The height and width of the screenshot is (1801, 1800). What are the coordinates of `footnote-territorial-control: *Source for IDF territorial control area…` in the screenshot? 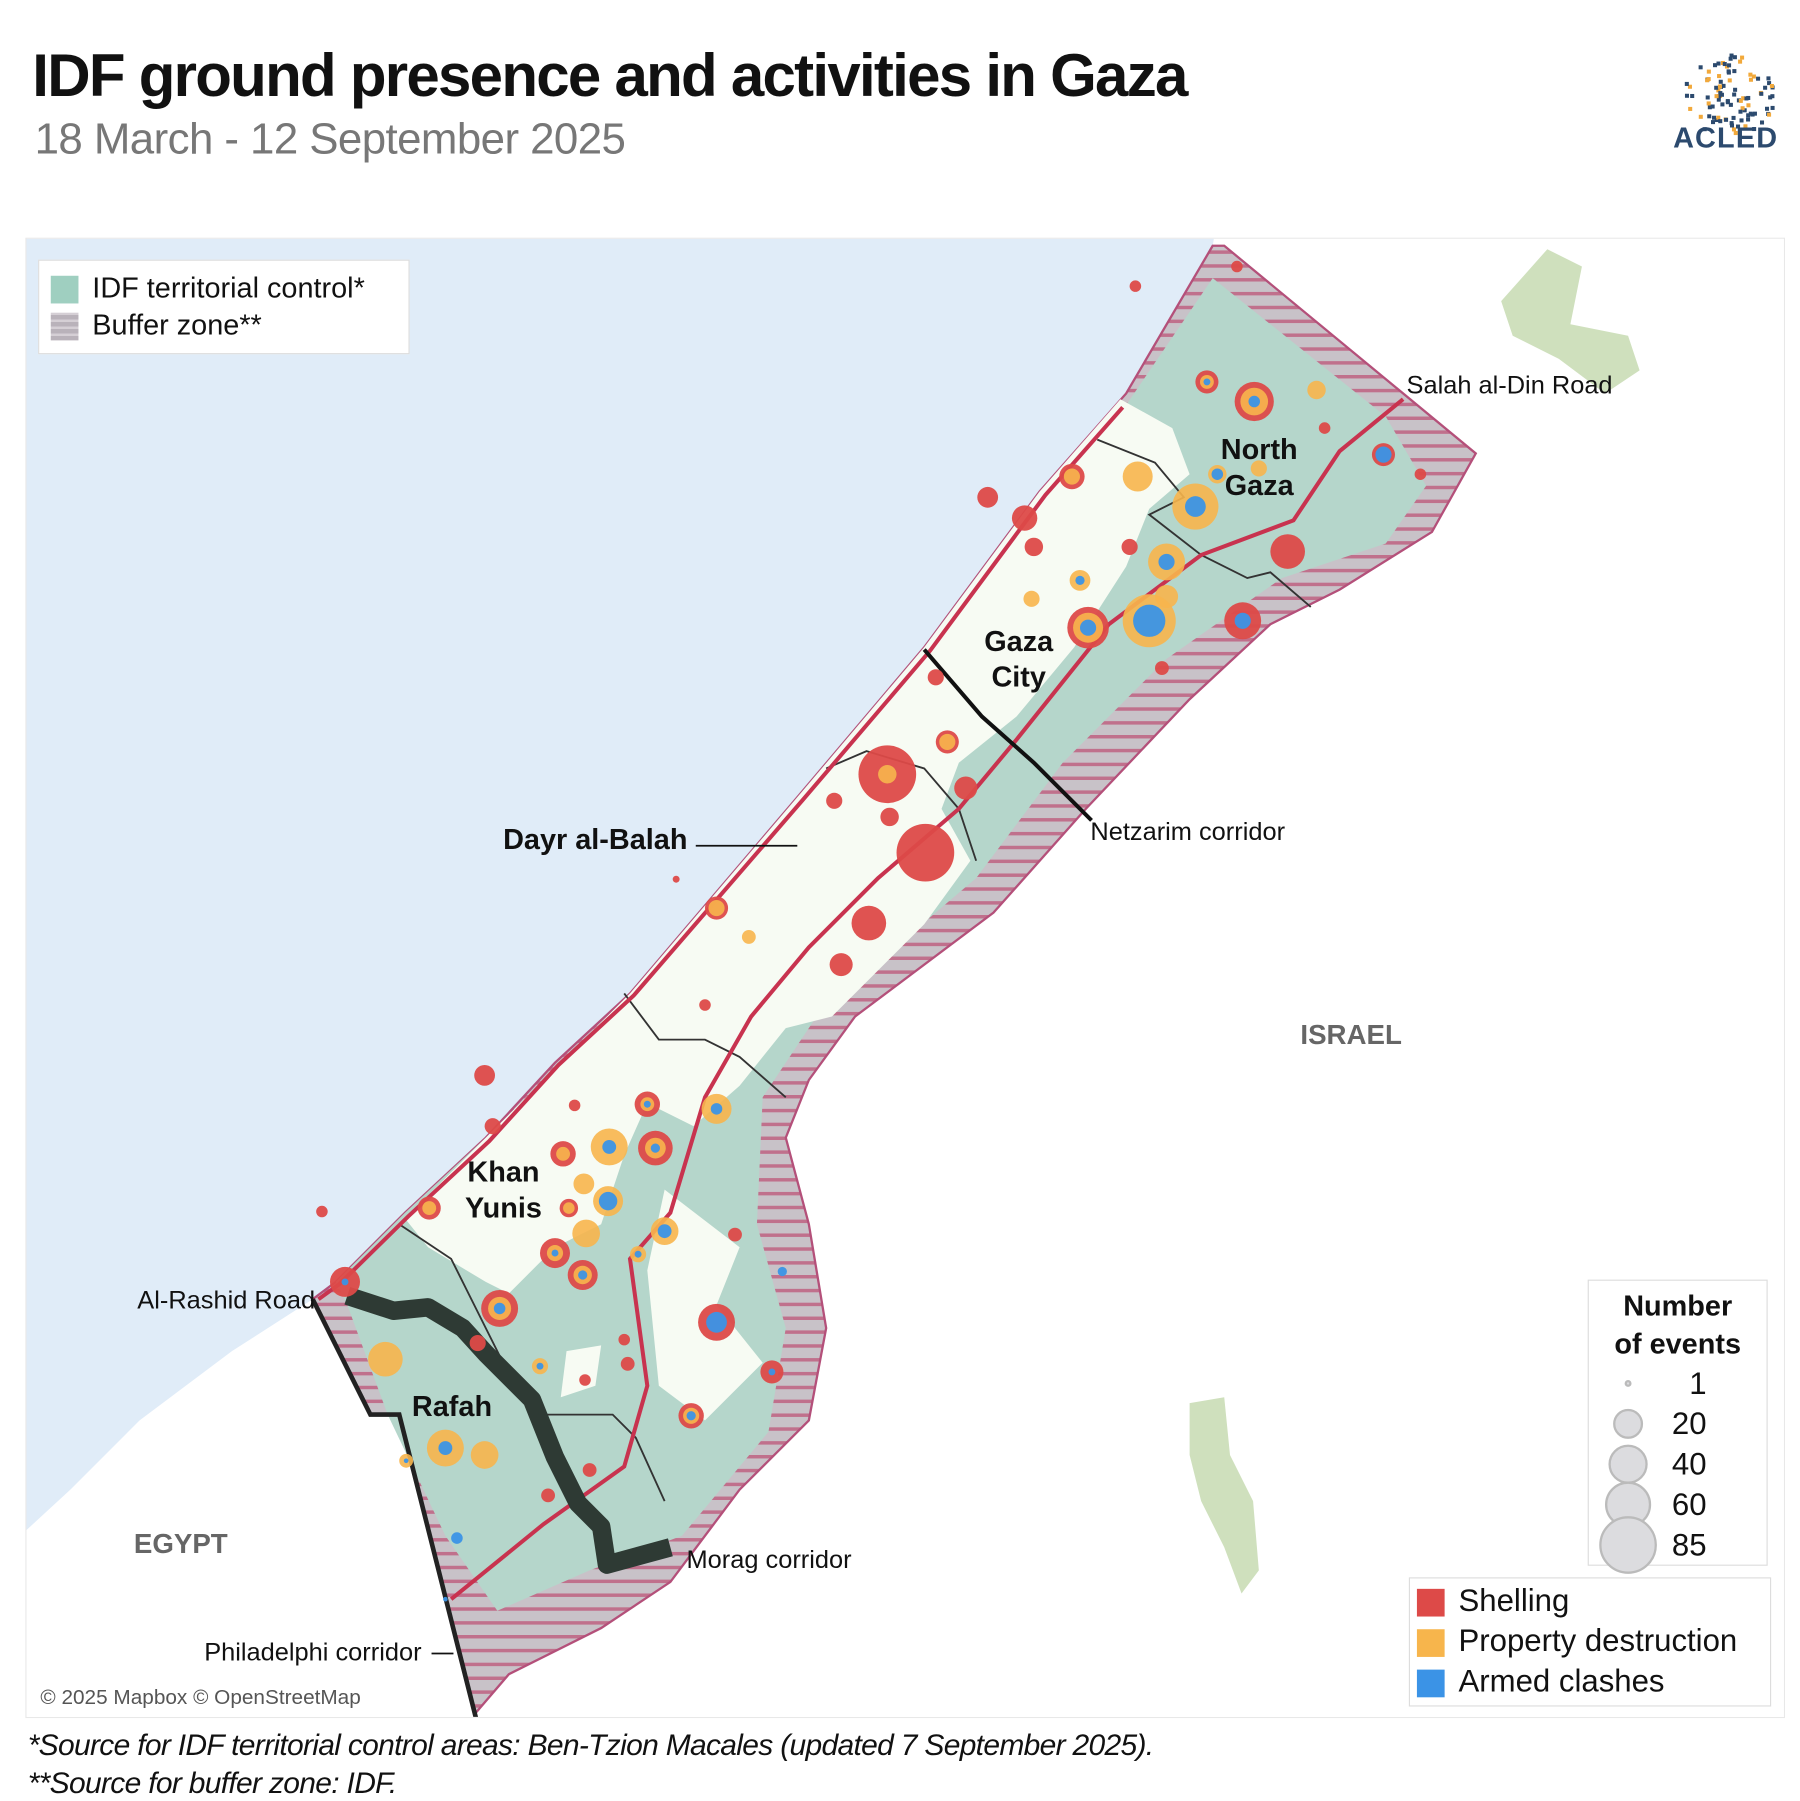 It's located at (590, 1744).